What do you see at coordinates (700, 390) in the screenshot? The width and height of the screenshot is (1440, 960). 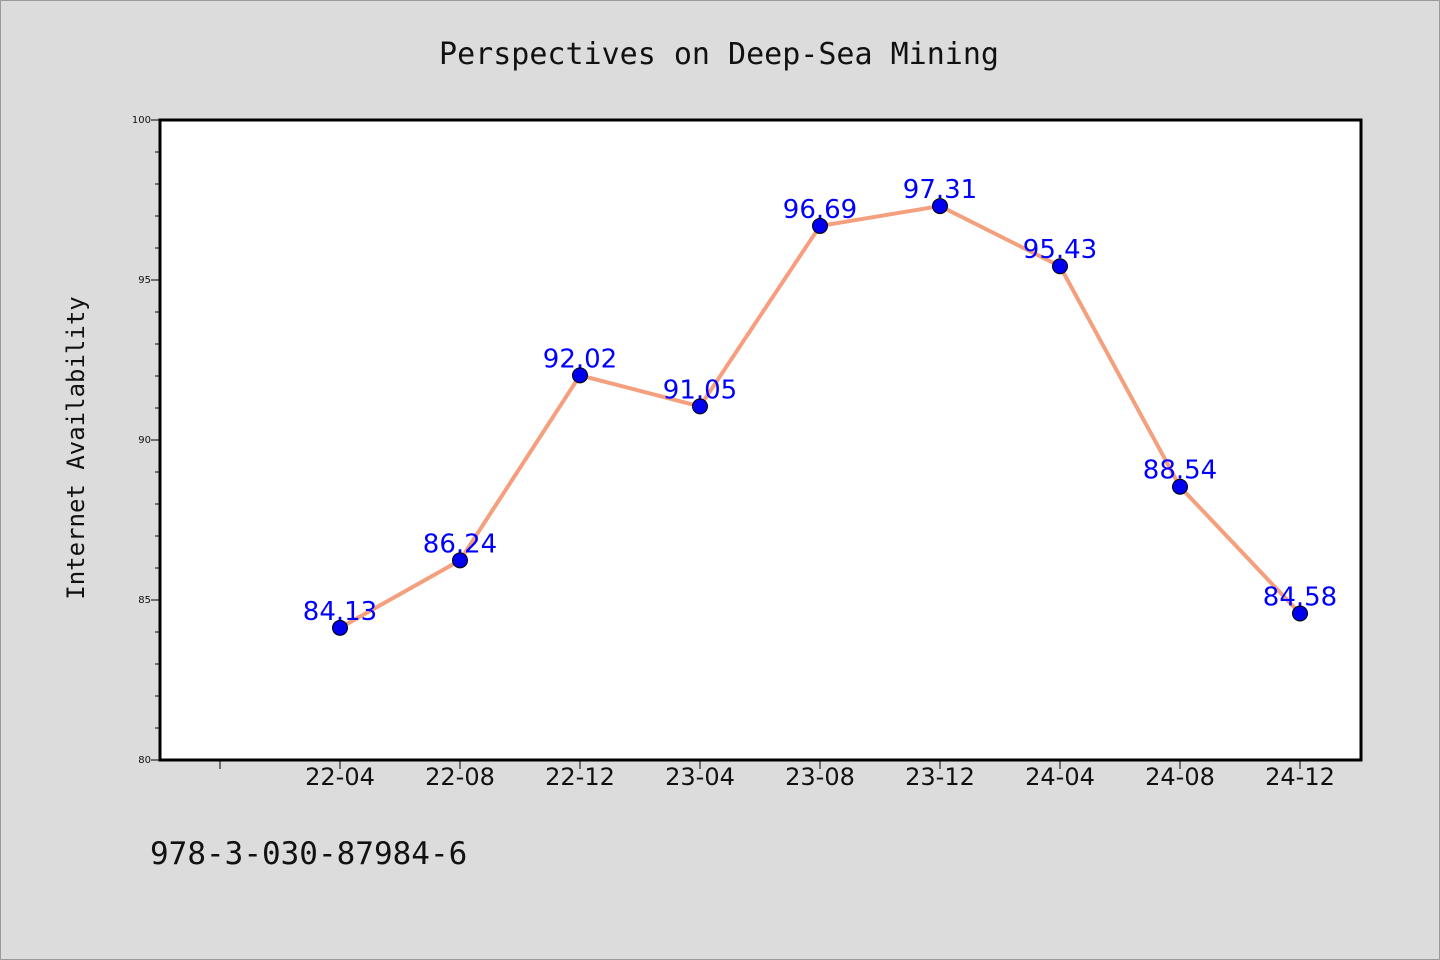 I see `data-label: 91.05` at bounding box center [700, 390].